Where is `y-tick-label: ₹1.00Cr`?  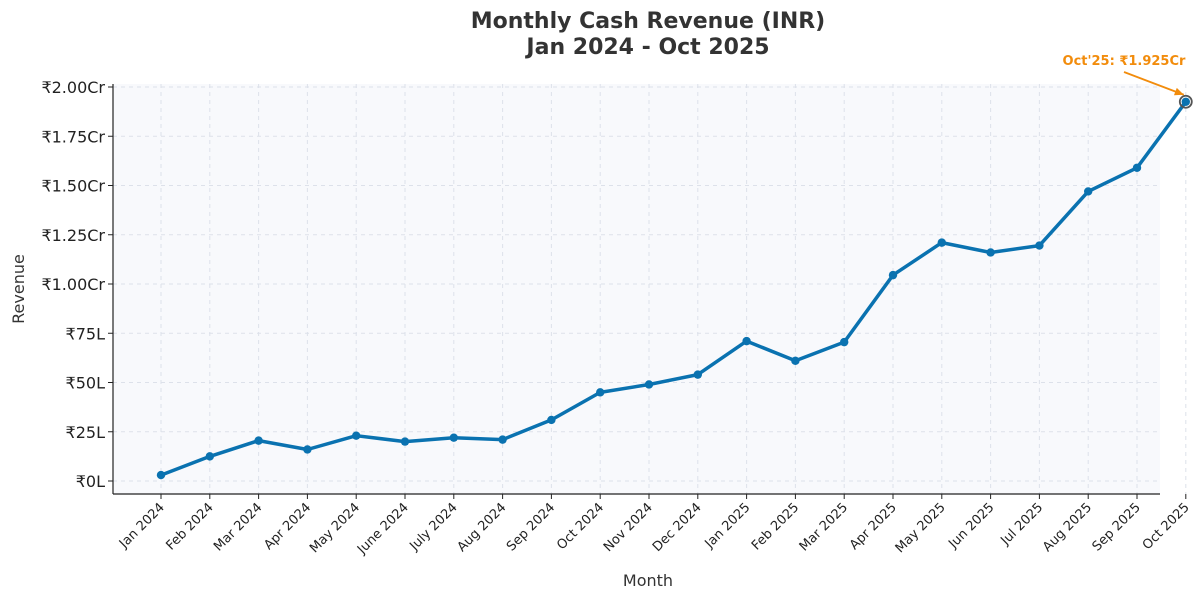
y-tick-label: ₹1.00Cr is located at coordinates (73, 284).